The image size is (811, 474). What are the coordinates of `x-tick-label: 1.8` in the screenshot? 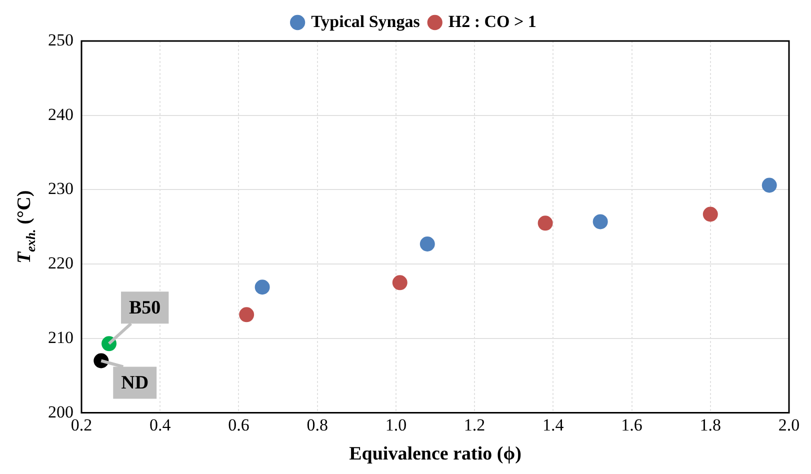 It's located at (711, 424).